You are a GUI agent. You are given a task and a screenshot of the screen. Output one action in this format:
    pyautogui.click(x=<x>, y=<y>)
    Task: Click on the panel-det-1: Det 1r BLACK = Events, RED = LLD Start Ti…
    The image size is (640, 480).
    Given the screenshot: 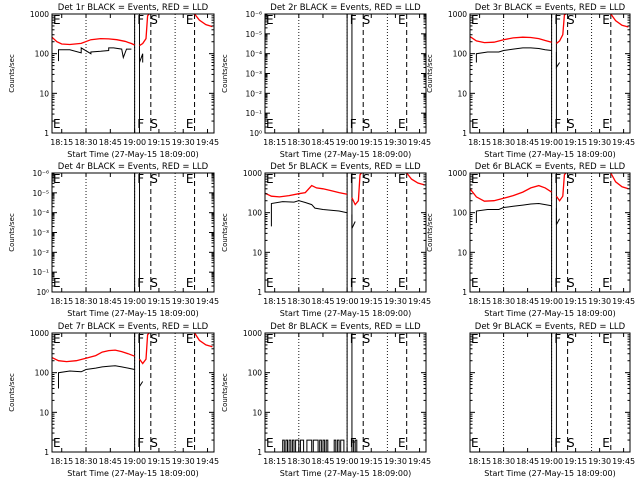 What is the action you would take?
    pyautogui.click(x=113, y=81)
    